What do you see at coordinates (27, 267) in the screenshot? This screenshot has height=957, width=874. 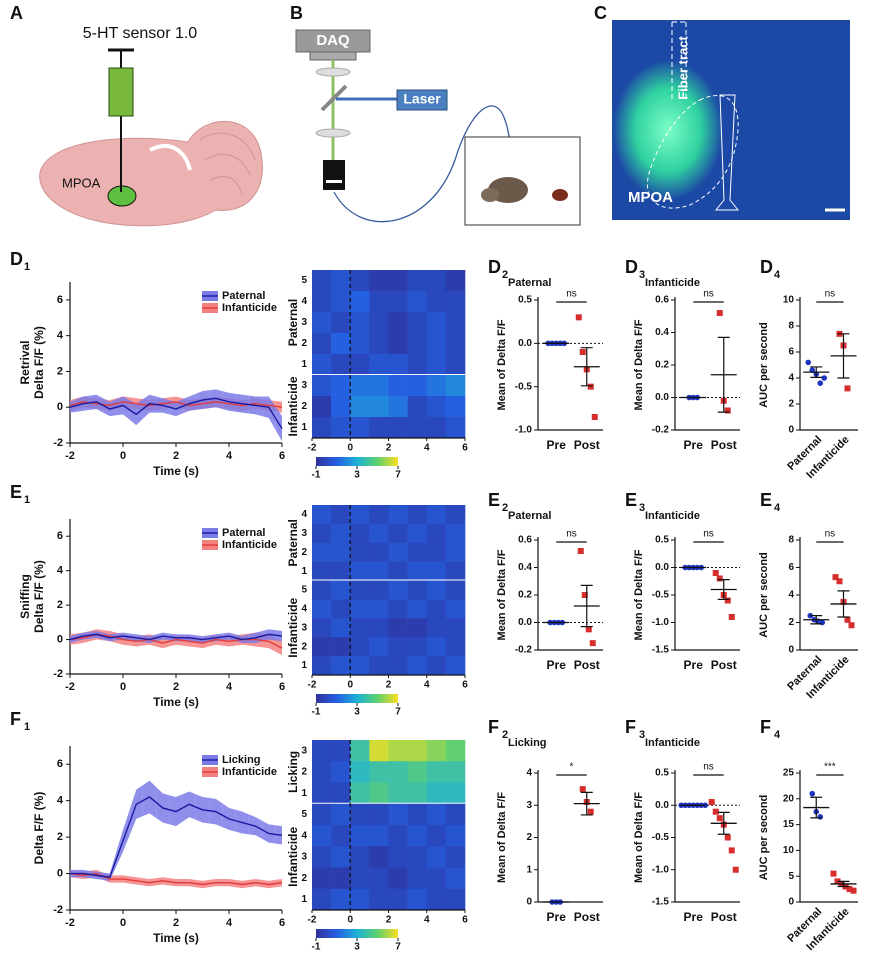 I see `panel-sublabel: 1` at bounding box center [27, 267].